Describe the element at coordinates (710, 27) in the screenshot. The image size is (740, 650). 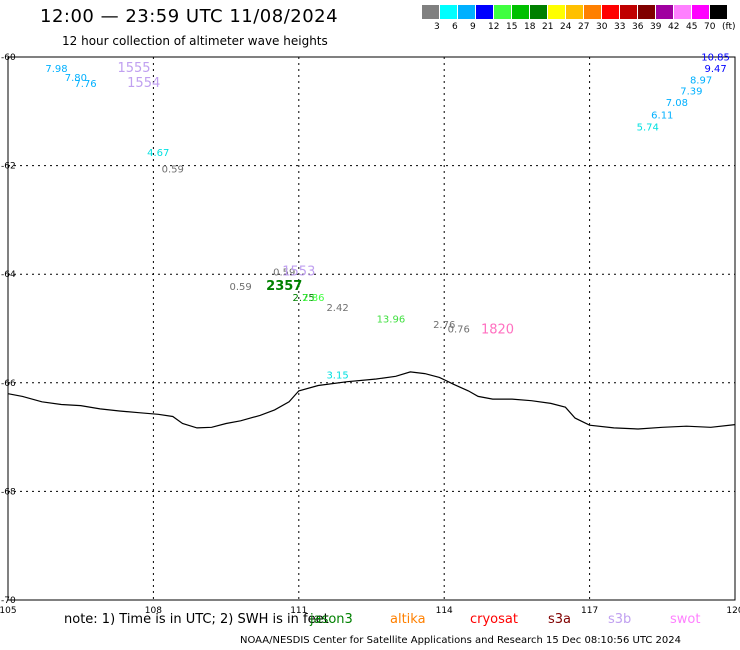
I see `colorbar-label: 70` at that location.